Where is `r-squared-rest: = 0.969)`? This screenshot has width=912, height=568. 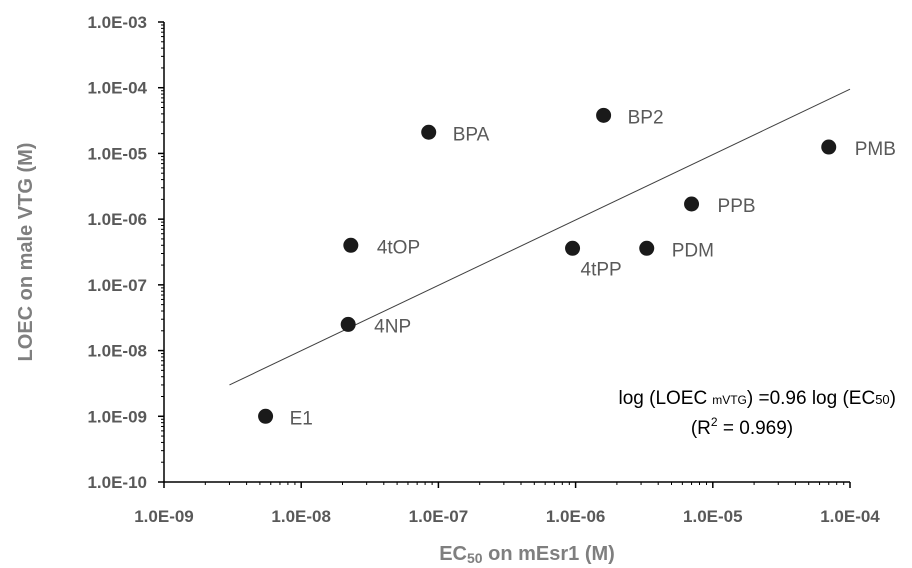
r-squared-rest: = 0.969) is located at coordinates (756, 428).